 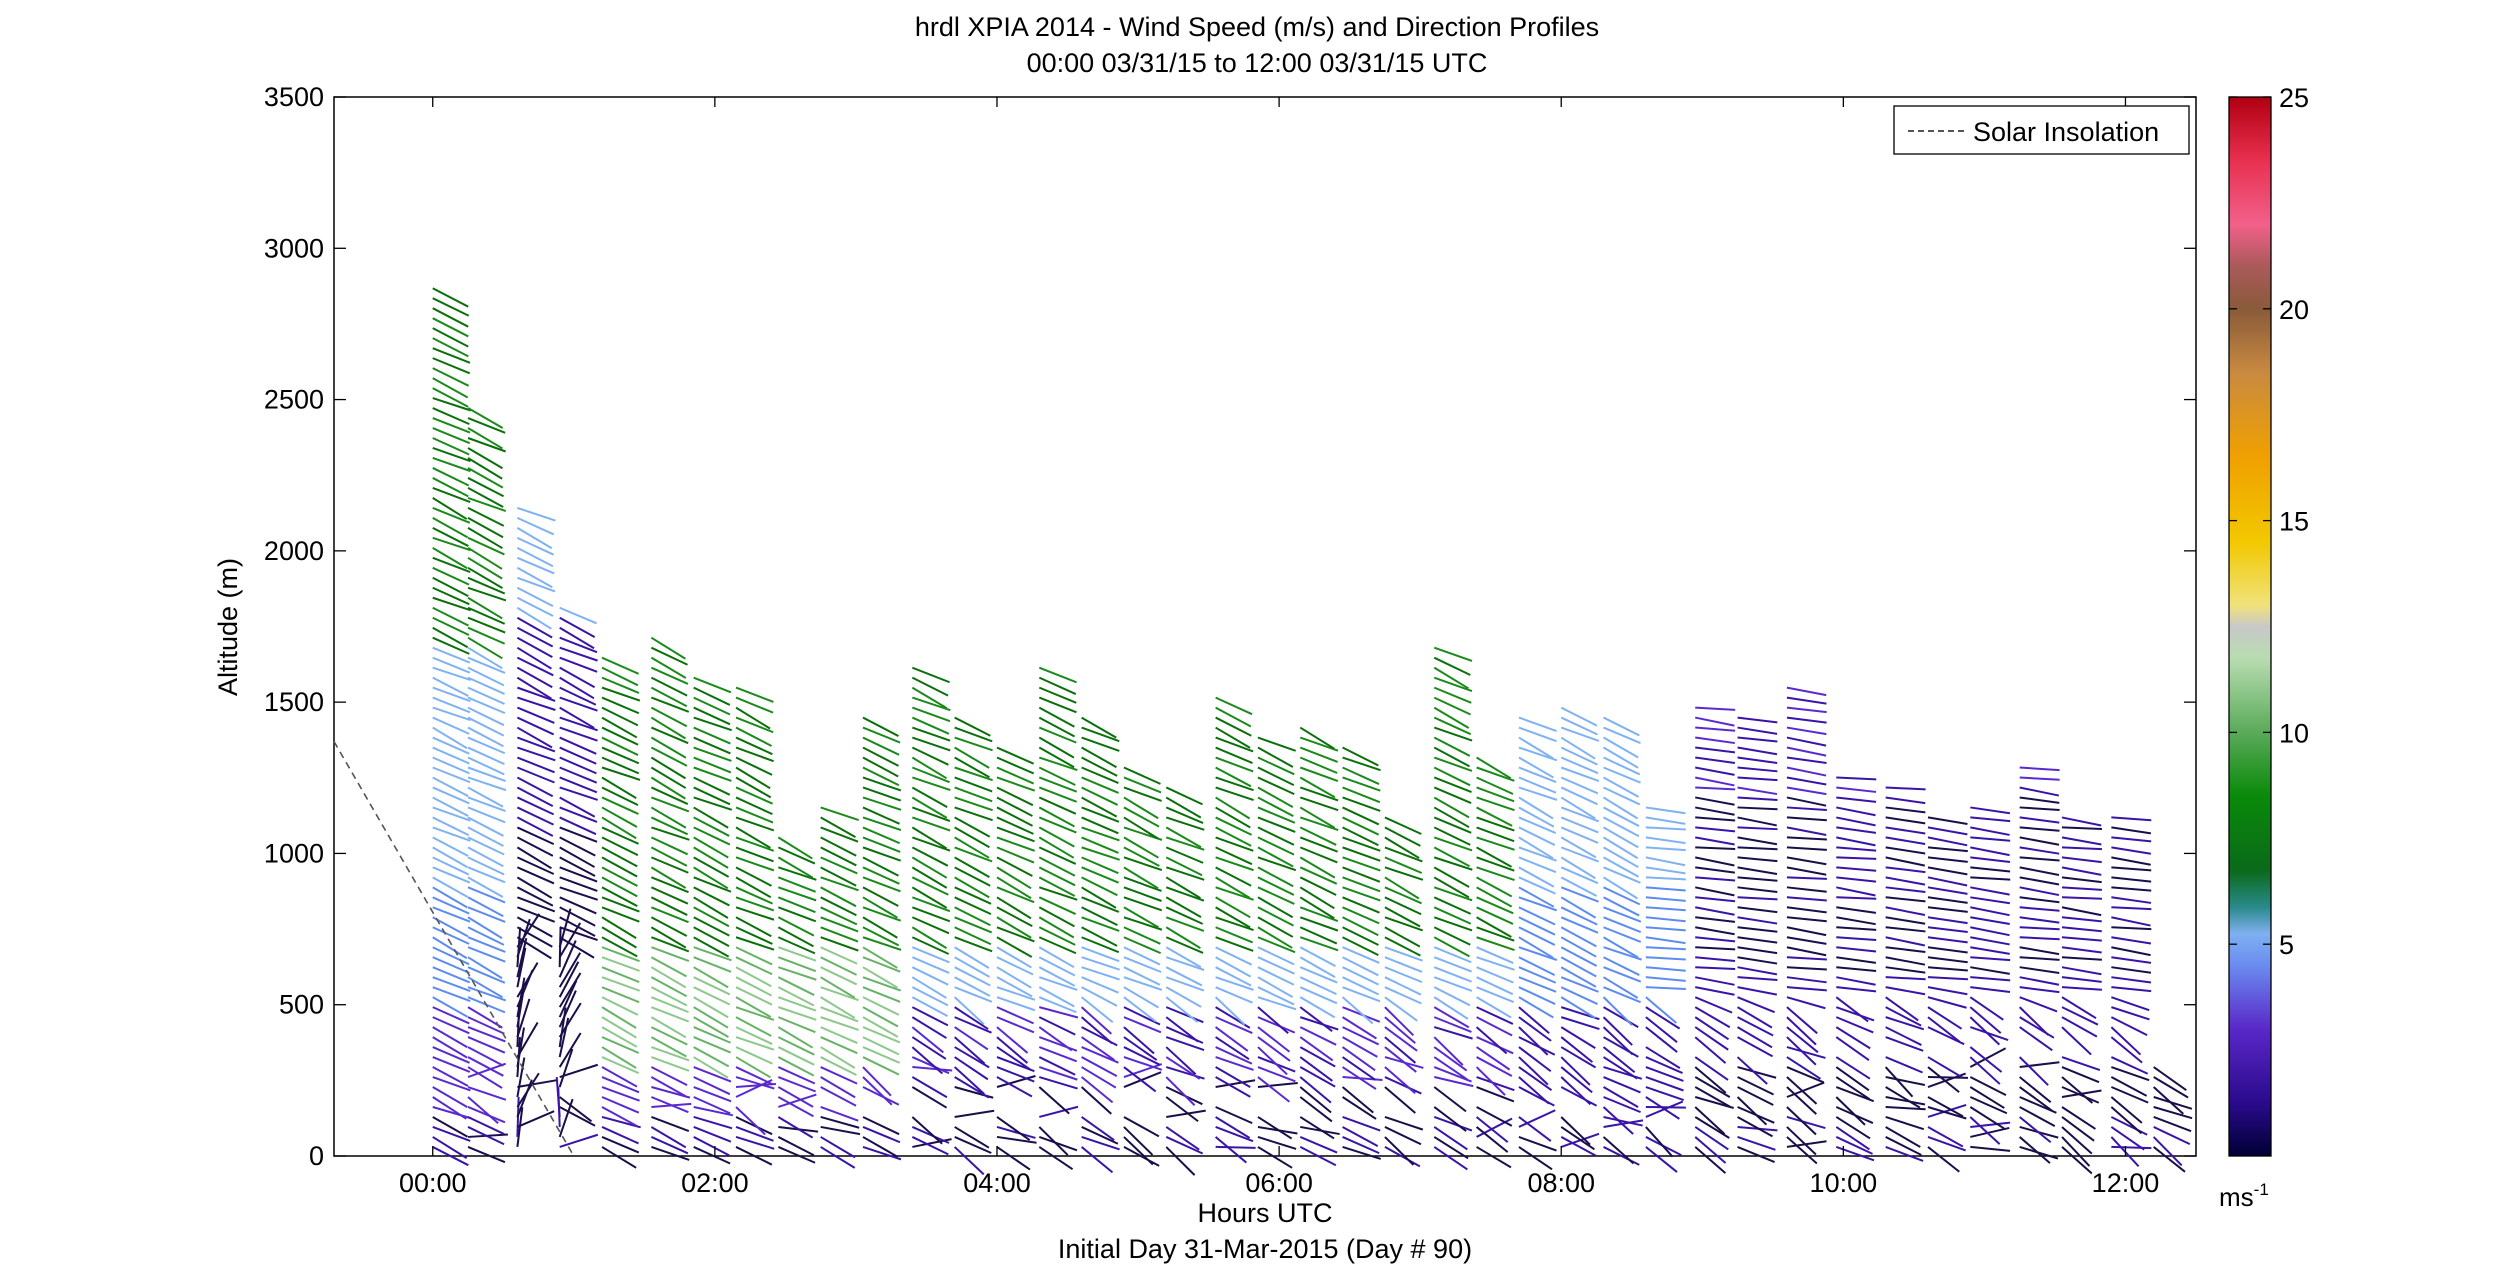 I want to click on legend-entry-solar-insolation: Solar Insolation, so click(x=2066, y=132).